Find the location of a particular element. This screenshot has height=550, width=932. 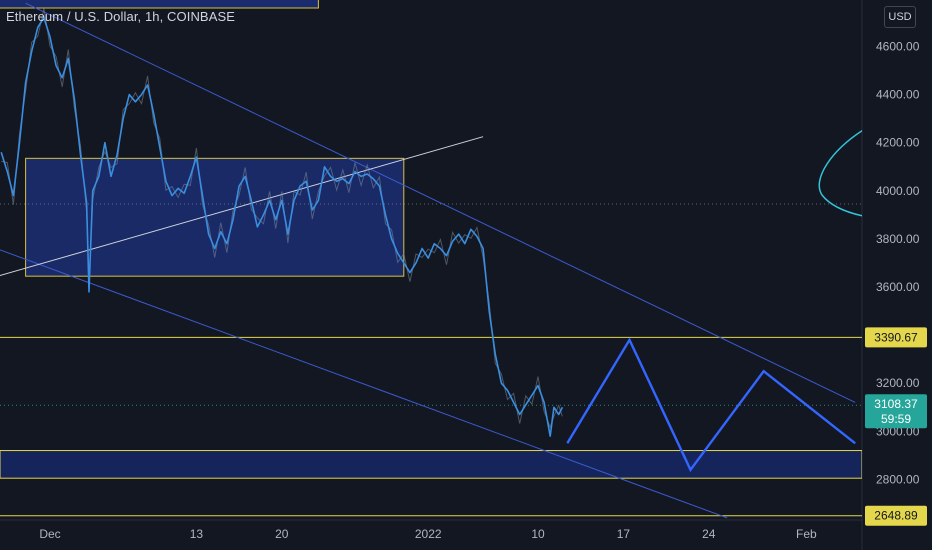

currency-selector-button: USD is located at coordinates (900, 17).